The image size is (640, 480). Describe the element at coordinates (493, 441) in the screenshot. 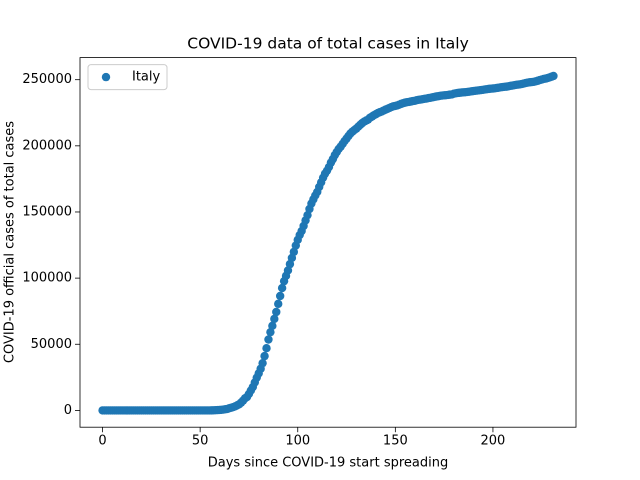

I see `x-tick-label: 200` at that location.